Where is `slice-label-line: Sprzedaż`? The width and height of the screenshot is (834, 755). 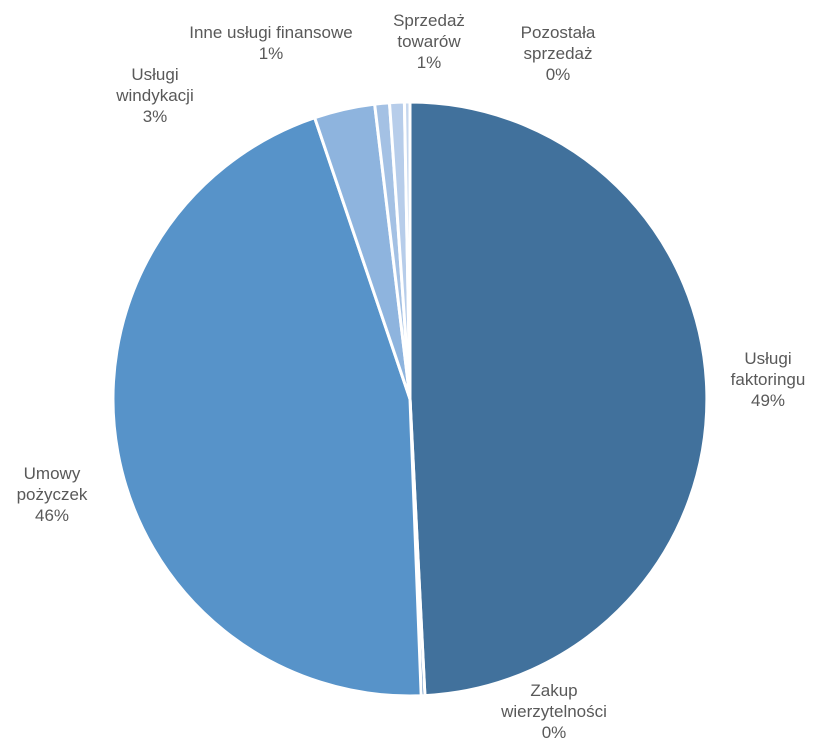
slice-label-line: Sprzedaż is located at coordinates (429, 20).